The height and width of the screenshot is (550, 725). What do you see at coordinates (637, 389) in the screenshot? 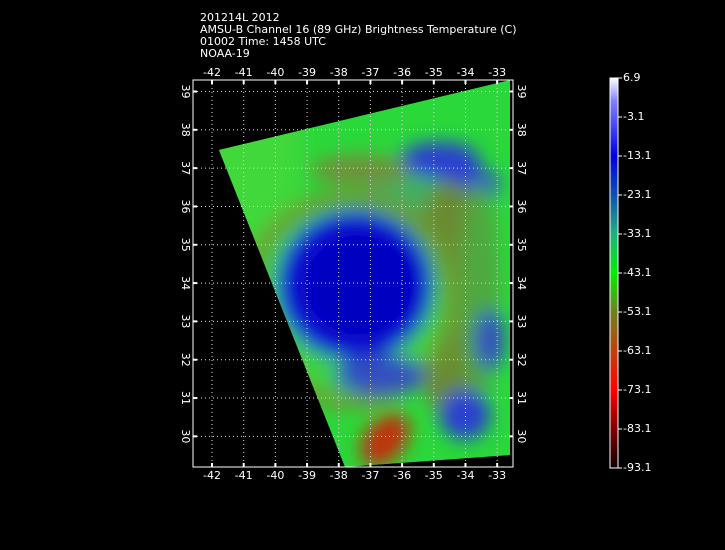
I see `colorbar-label: -73.1` at bounding box center [637, 389].